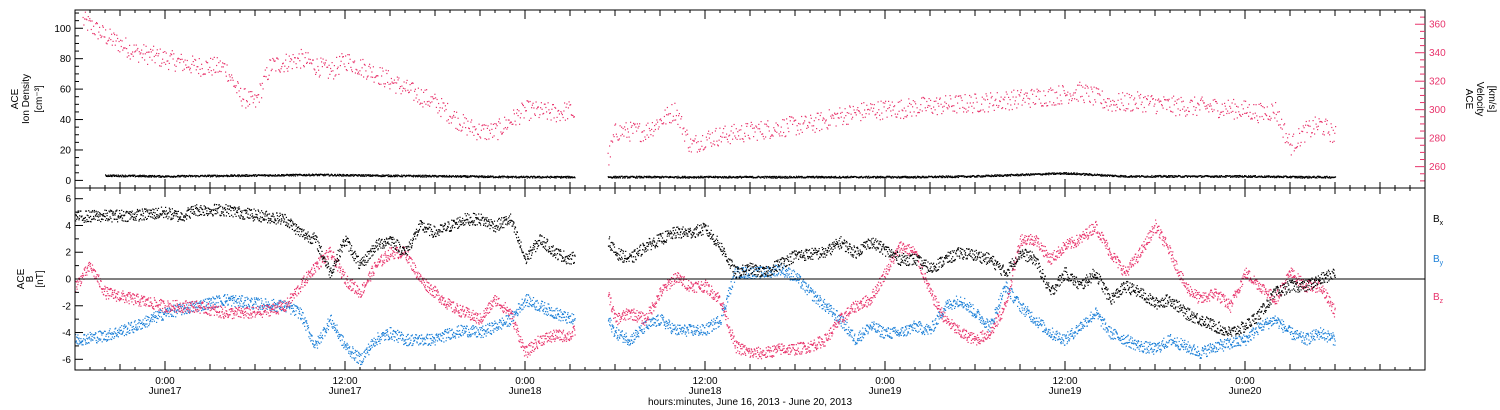 Image resolution: width=1500 pixels, height=410 pixels. What do you see at coordinates (1491, 99) in the screenshot?
I see `top-right-ylabel-line3: [km/s]` at bounding box center [1491, 99].